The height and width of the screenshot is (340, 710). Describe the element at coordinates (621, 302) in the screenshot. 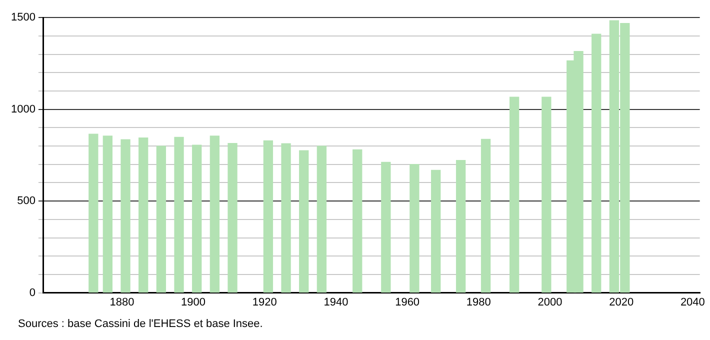

I see `x-tick-label: 2020` at that location.